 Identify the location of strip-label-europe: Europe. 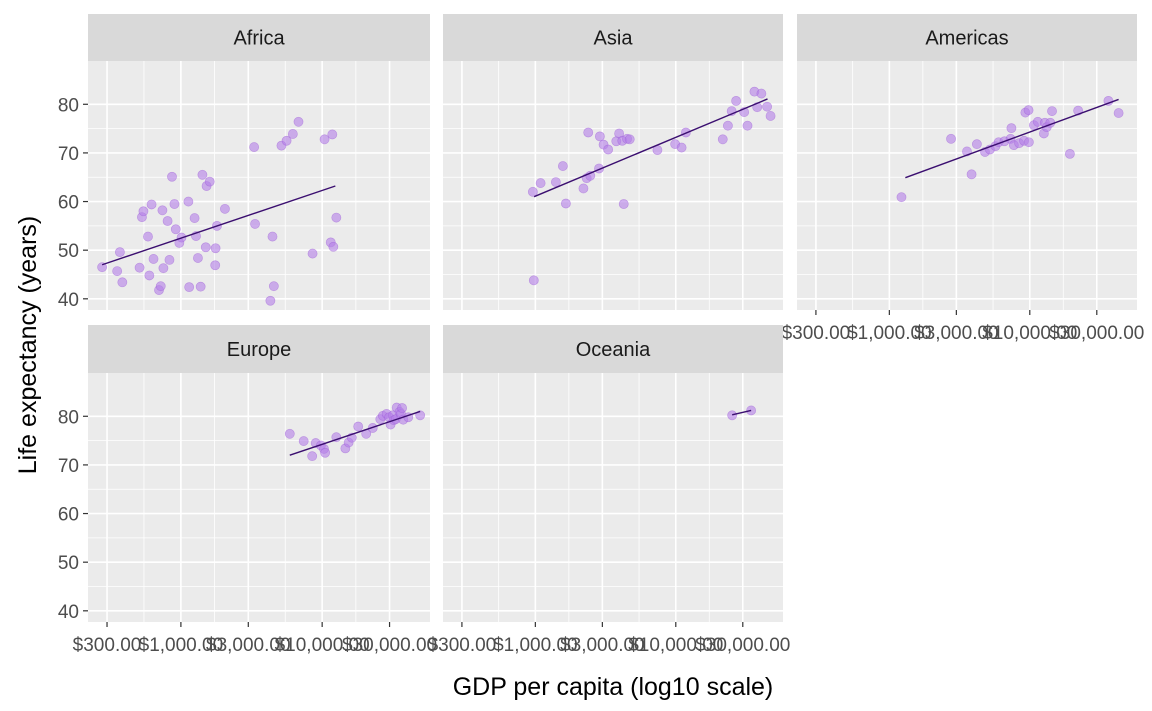
(259, 350).